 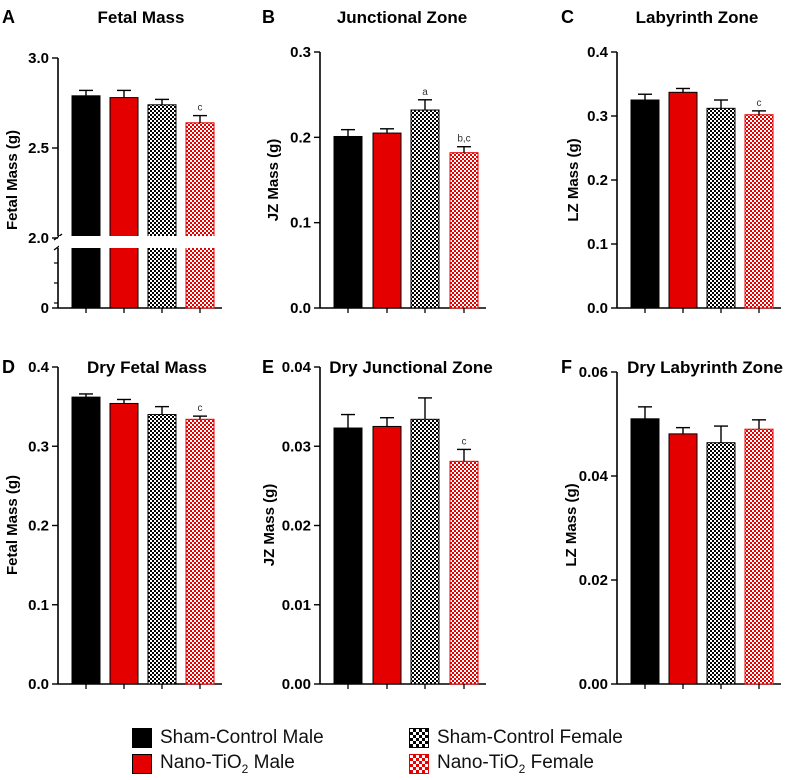 What do you see at coordinates (58, 237) in the screenshot?
I see `axis-break-mark` at bounding box center [58, 237].